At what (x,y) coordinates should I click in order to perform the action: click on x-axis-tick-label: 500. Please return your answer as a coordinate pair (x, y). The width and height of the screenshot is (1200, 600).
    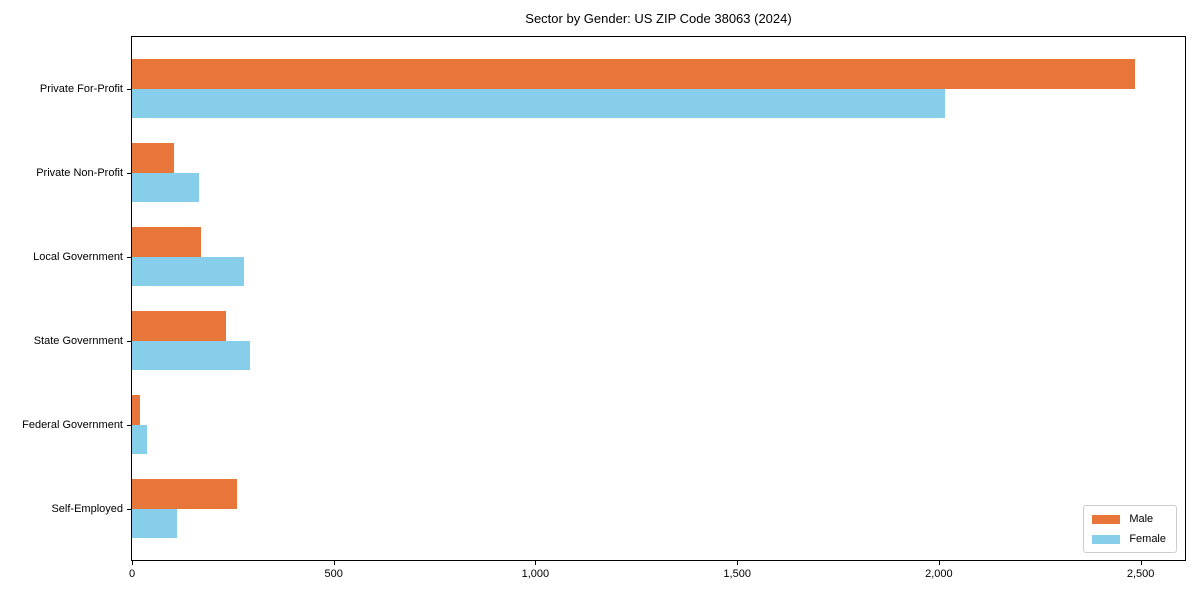
    Looking at the image, I should click on (333, 574).